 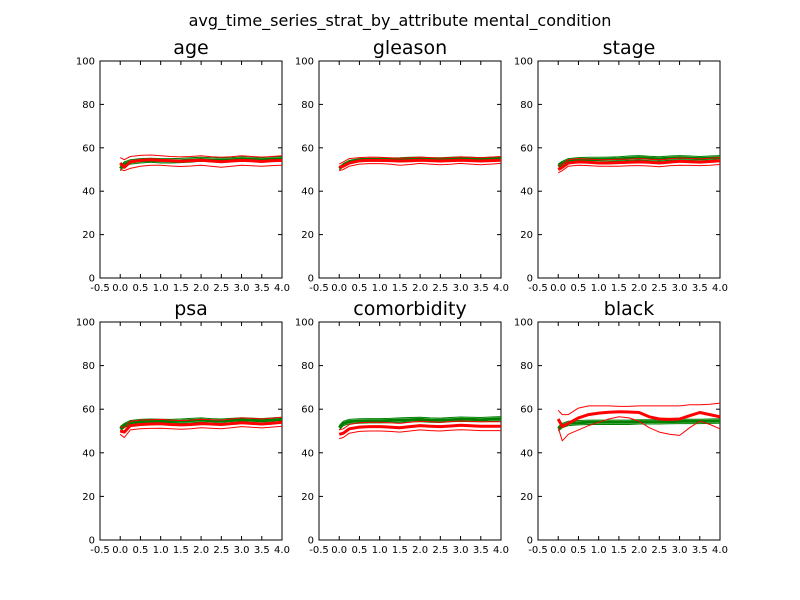 I want to click on y-tick-label: 100, so click(x=304, y=62).